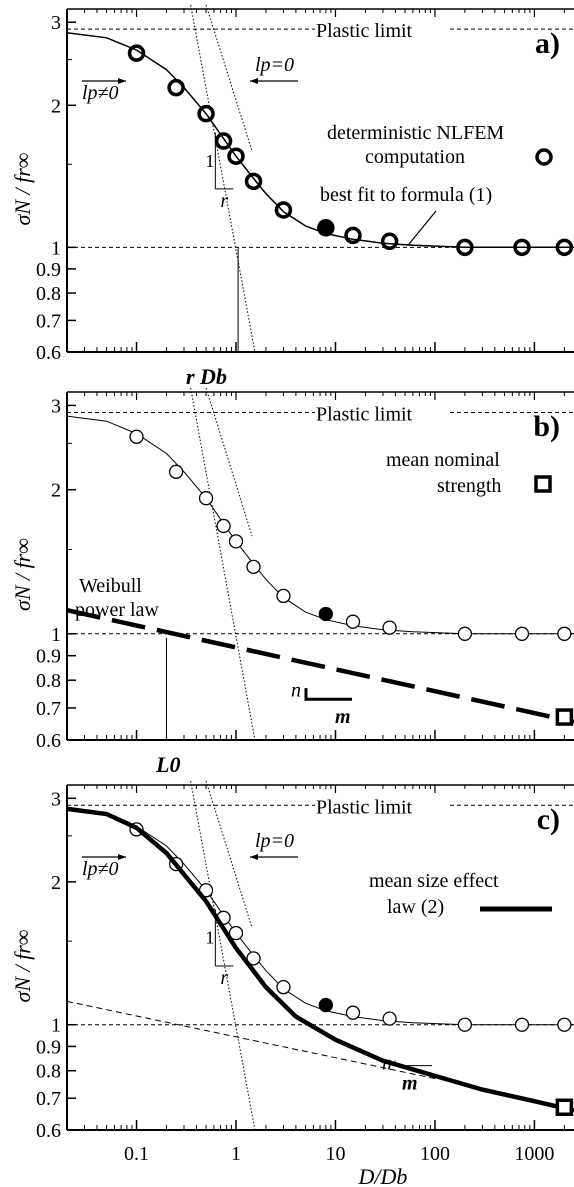  Describe the element at coordinates (224, 201) in the screenshot. I see `slope-r-label: r` at that location.